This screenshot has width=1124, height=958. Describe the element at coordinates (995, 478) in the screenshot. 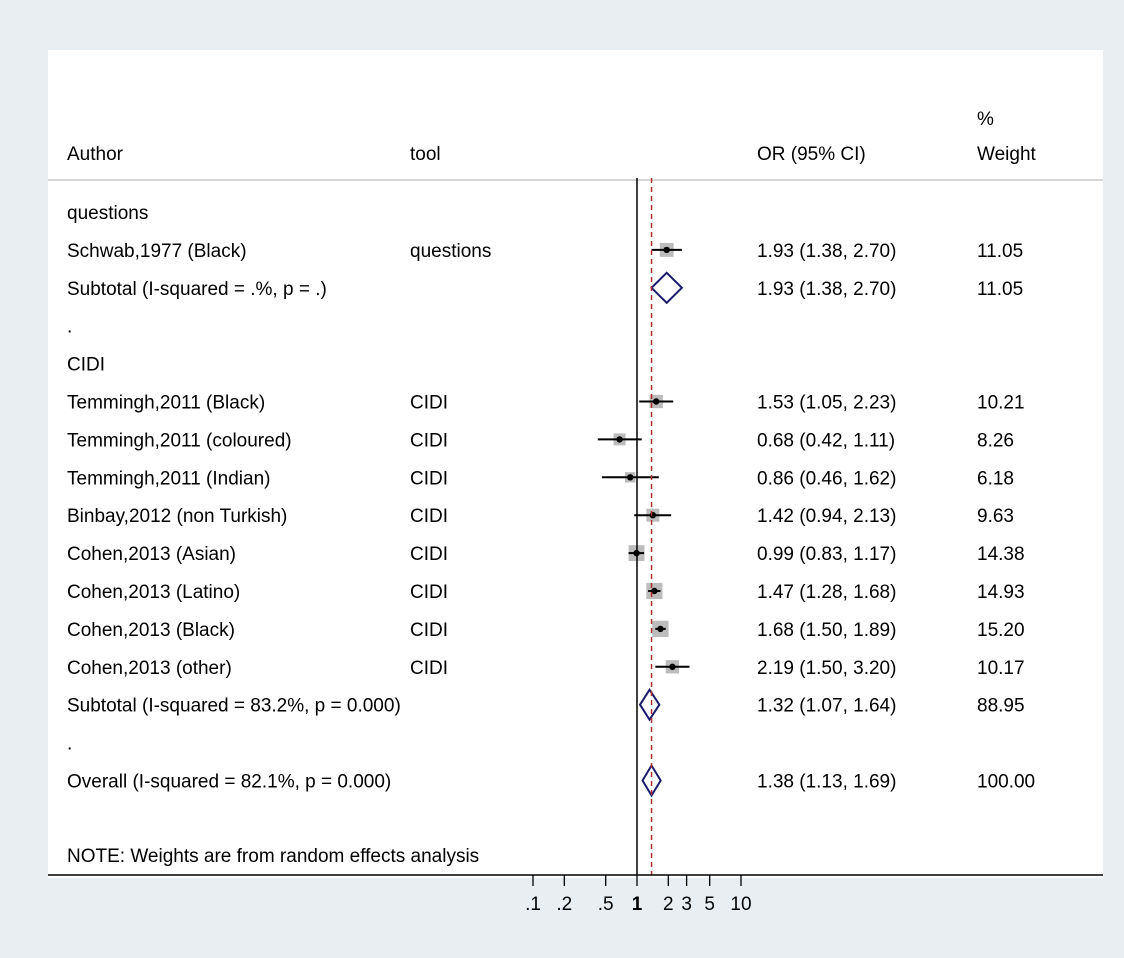

I see `row-weight: 6.18` at that location.